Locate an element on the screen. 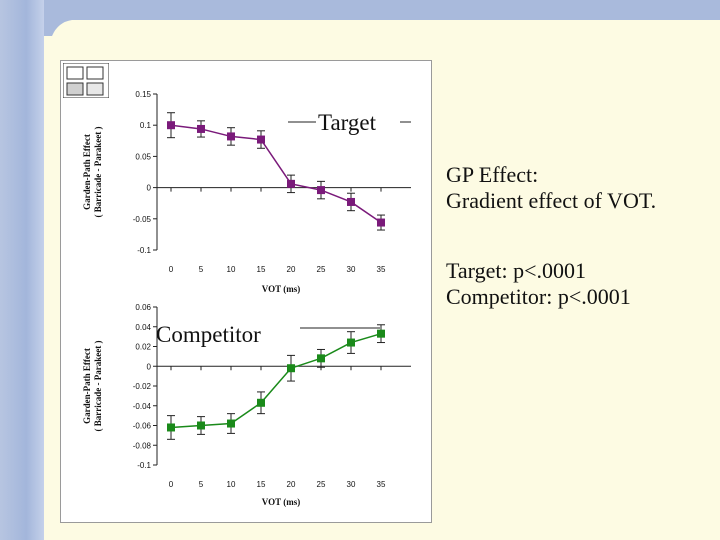  target-x-tick-label: 15 is located at coordinates (261, 269).